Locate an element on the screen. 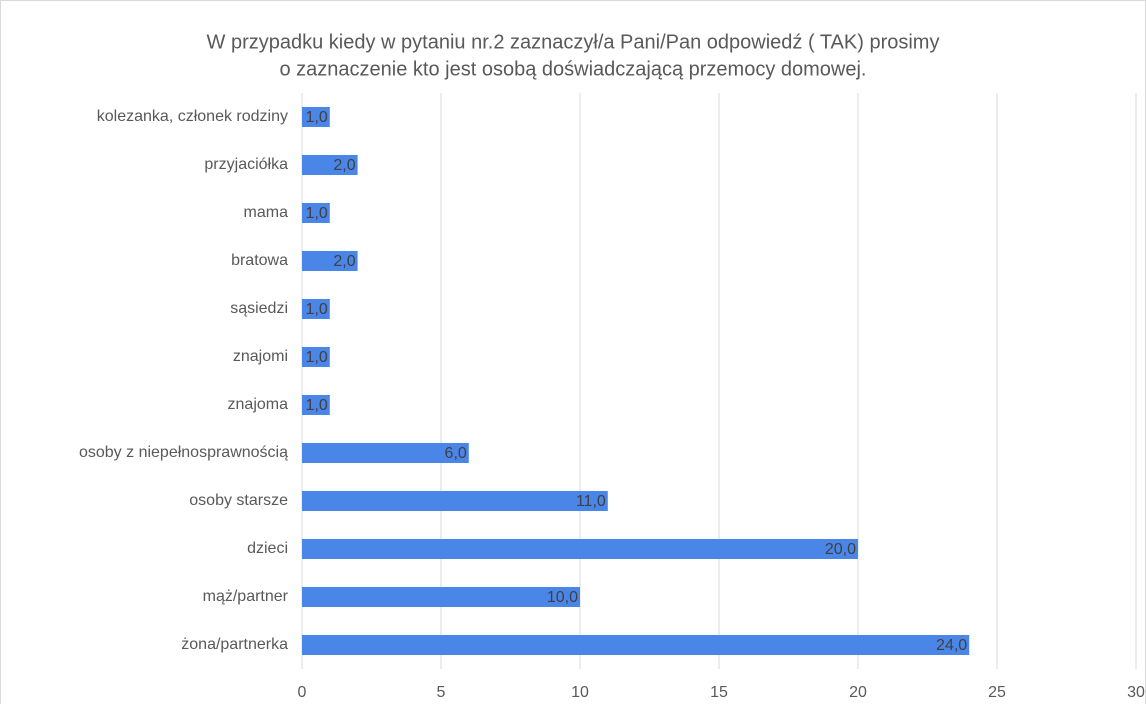 The height and width of the screenshot is (704, 1146). x-tick-label: 25 is located at coordinates (997, 692).